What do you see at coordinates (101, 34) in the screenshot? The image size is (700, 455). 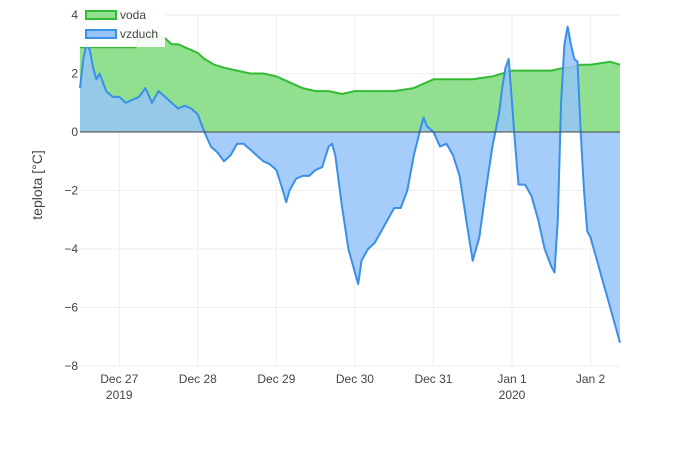 I see `legend-swatch-vzduch` at bounding box center [101, 34].